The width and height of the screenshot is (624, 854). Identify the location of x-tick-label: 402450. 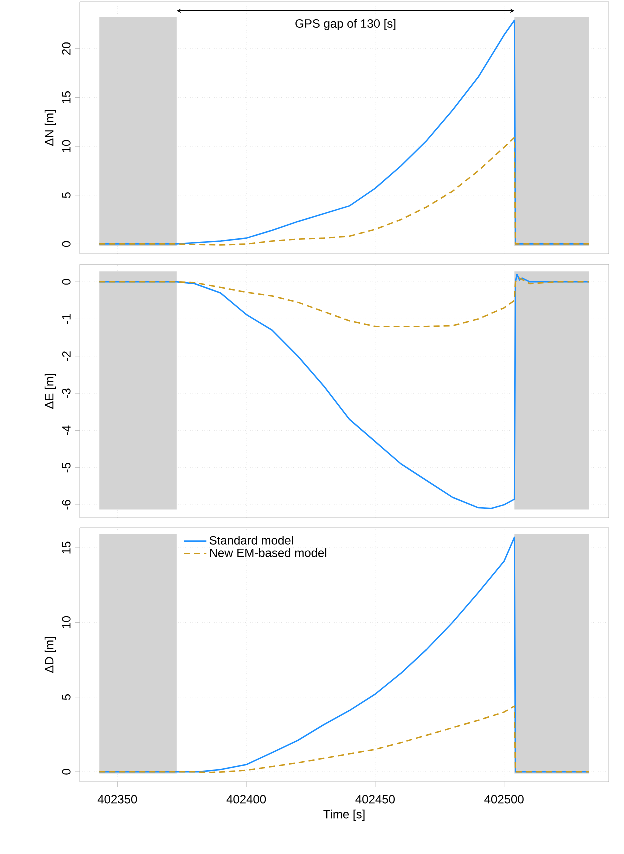
(375, 799).